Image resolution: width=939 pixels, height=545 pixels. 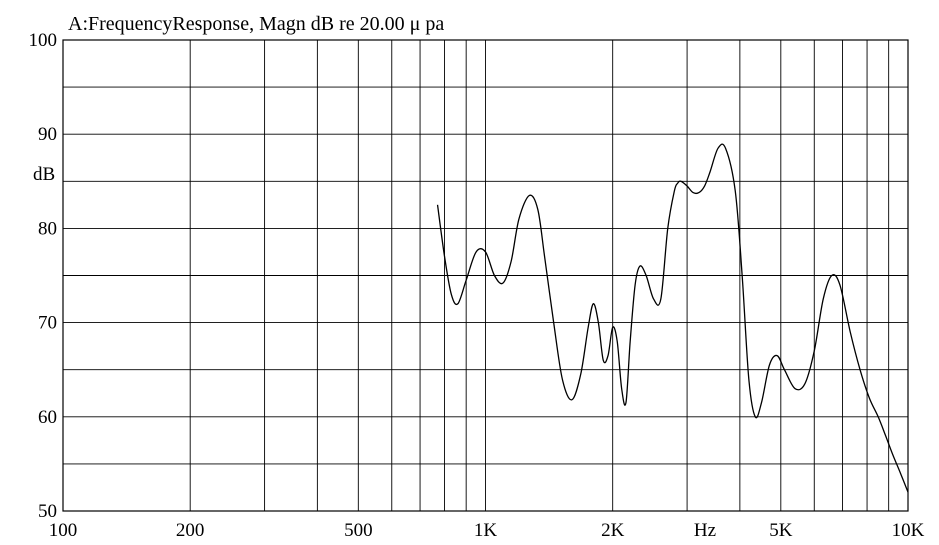 I want to click on x-axis-tick-labels: 100 200 500 1K 2K 5K 10K, so click(x=487, y=530).